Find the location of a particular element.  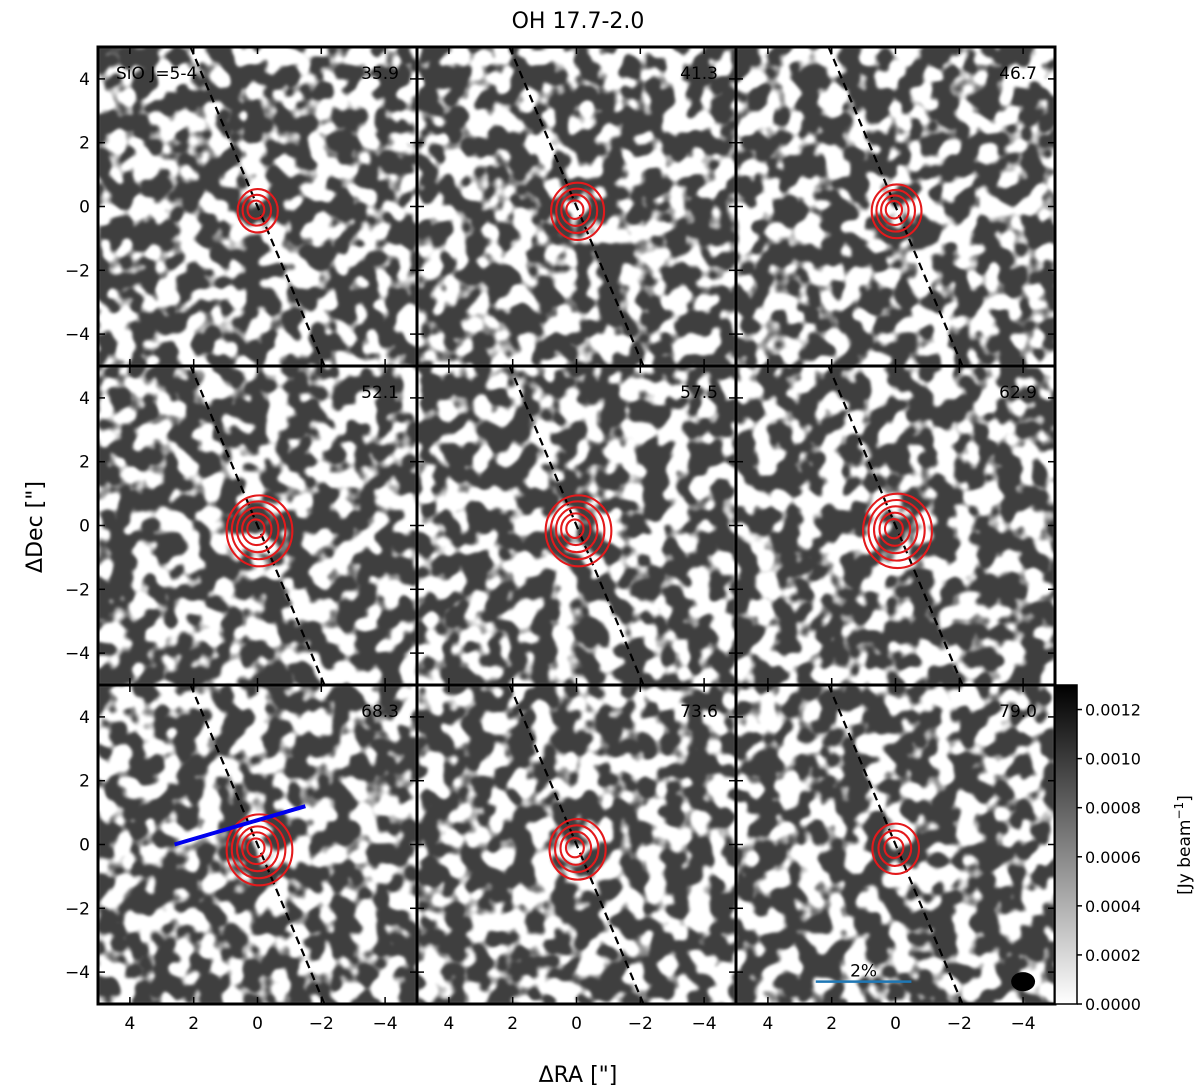

panel-9: 2% 79.0 4 2 0 −2 −4 is located at coordinates (895, 858).